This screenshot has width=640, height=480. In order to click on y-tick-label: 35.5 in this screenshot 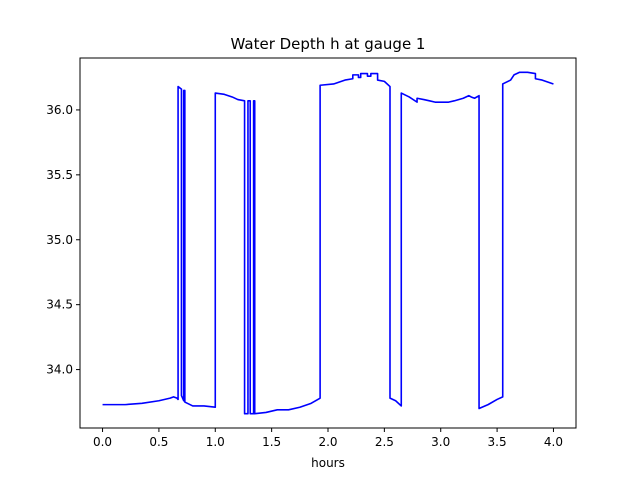, I will do `click(59, 175)`.